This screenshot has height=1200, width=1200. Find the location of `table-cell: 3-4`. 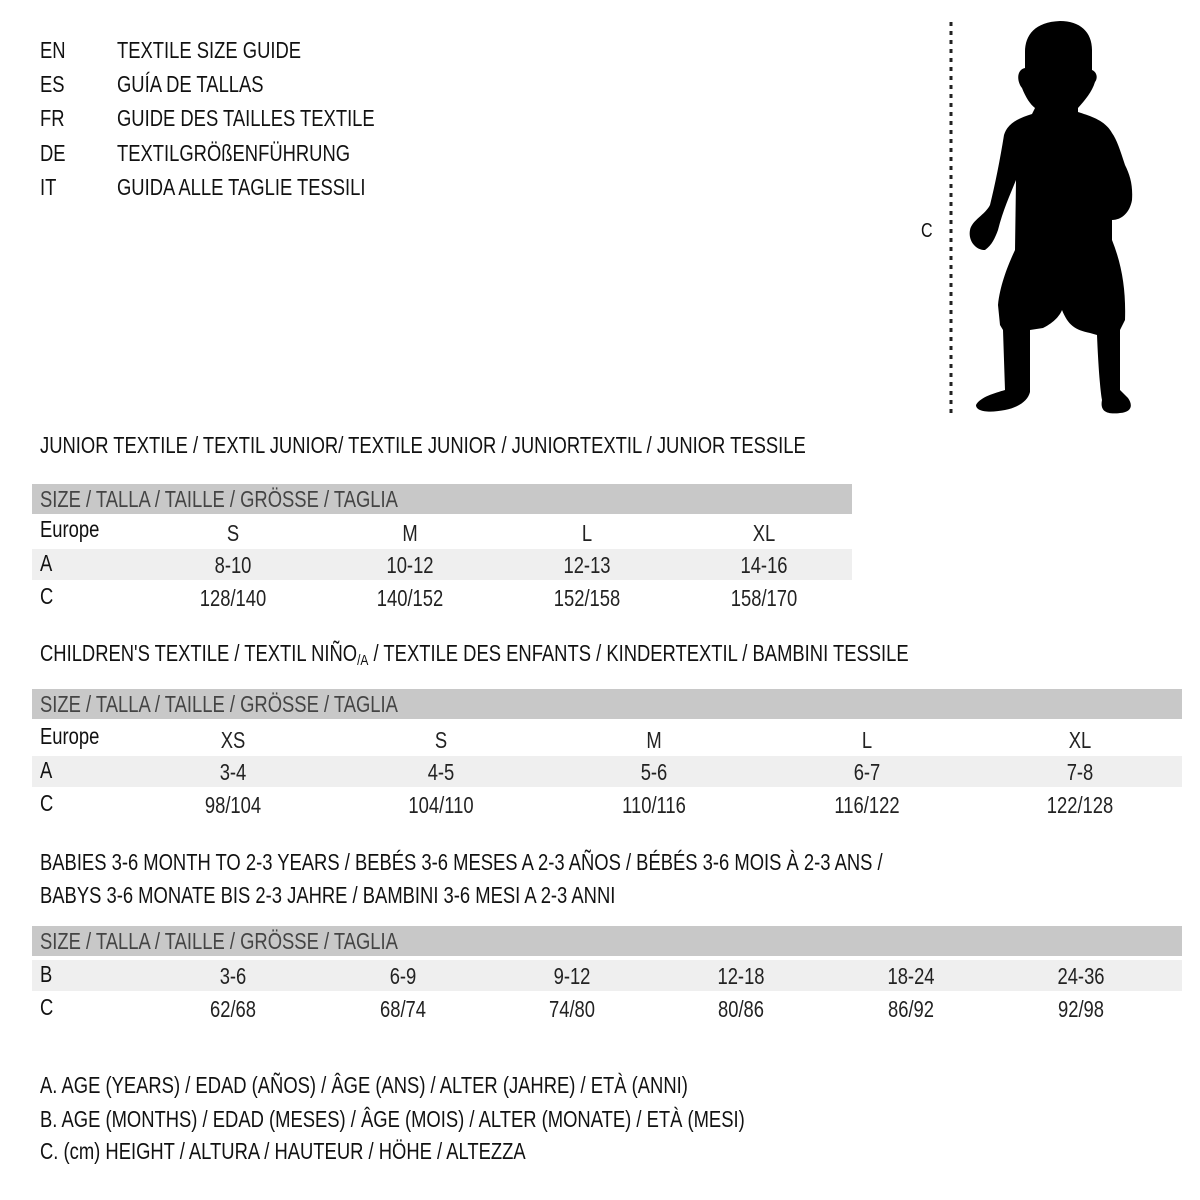

table-cell: 3-4 is located at coordinates (233, 772).